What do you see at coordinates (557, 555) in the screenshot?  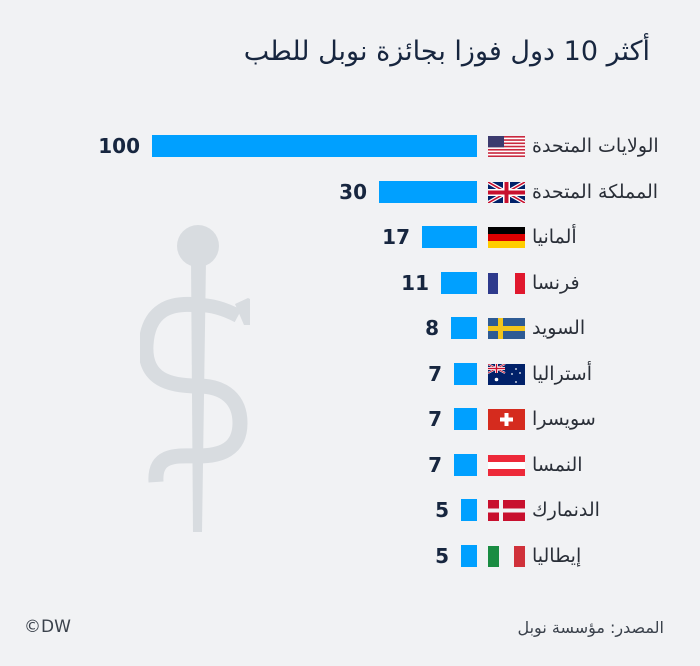 I see `country-label: إيطاليا` at bounding box center [557, 555].